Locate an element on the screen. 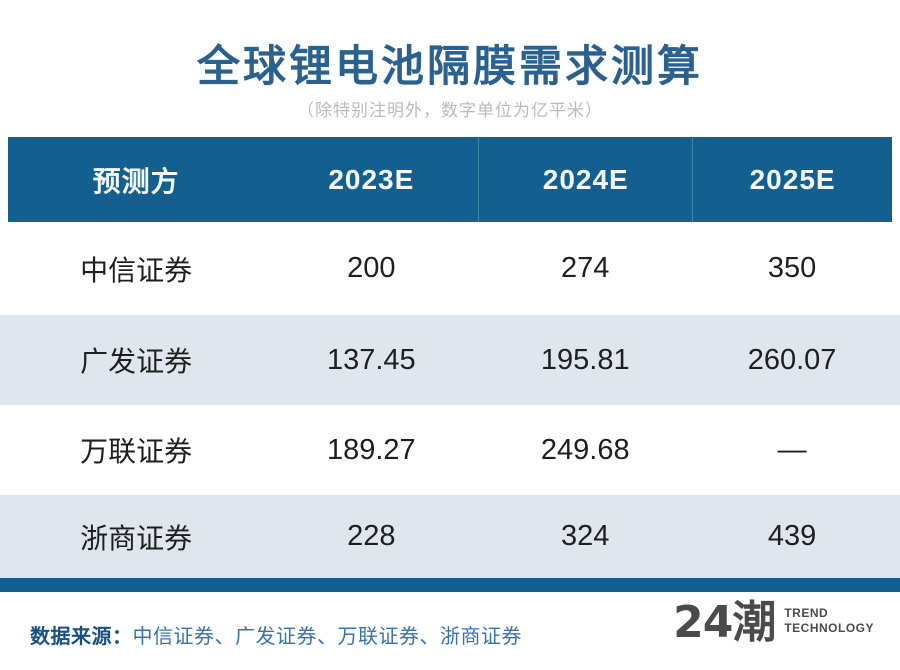 This screenshot has width=900, height=670. brand-wordmark: 24潮 is located at coordinates (724, 622).